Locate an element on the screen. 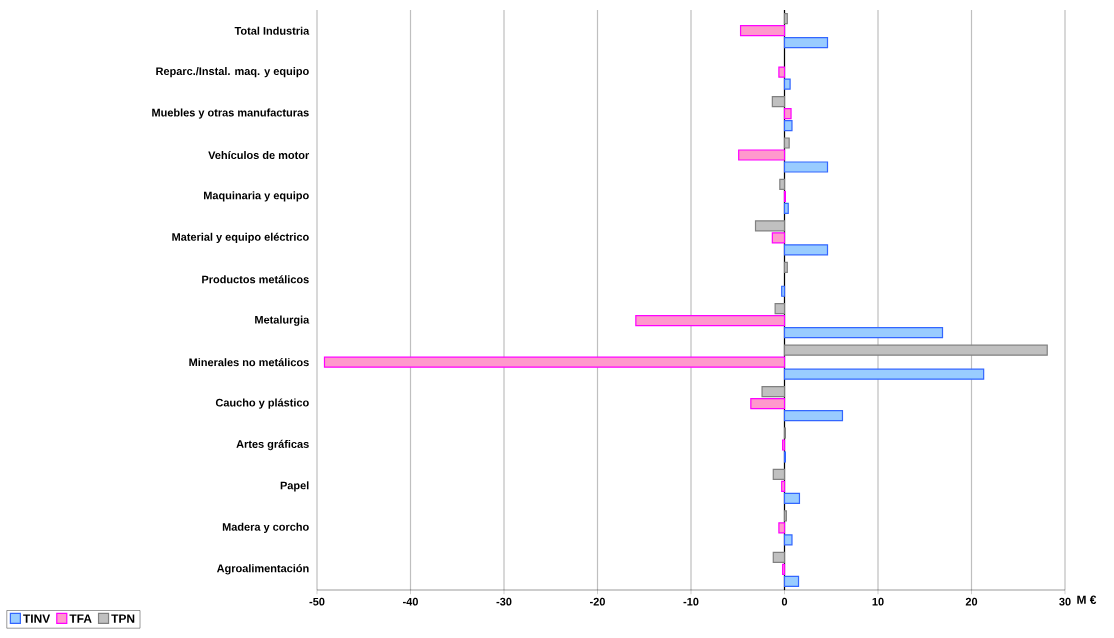 The image size is (1114, 638). x-tick-label: -30 is located at coordinates (504, 601).